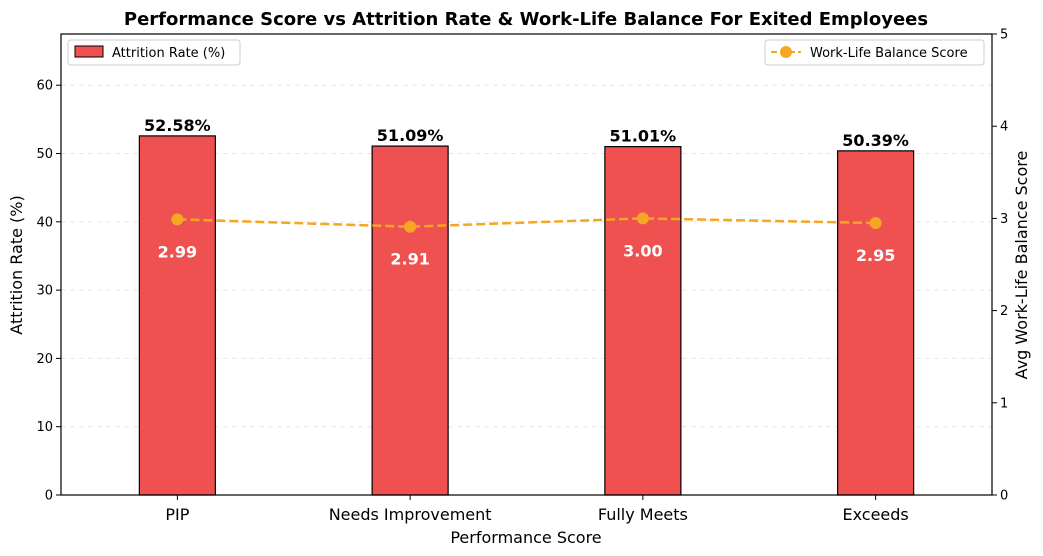 The image size is (1043, 556). Describe the element at coordinates (44, 291) in the screenshot. I see `y-tick-label: 30` at that location.